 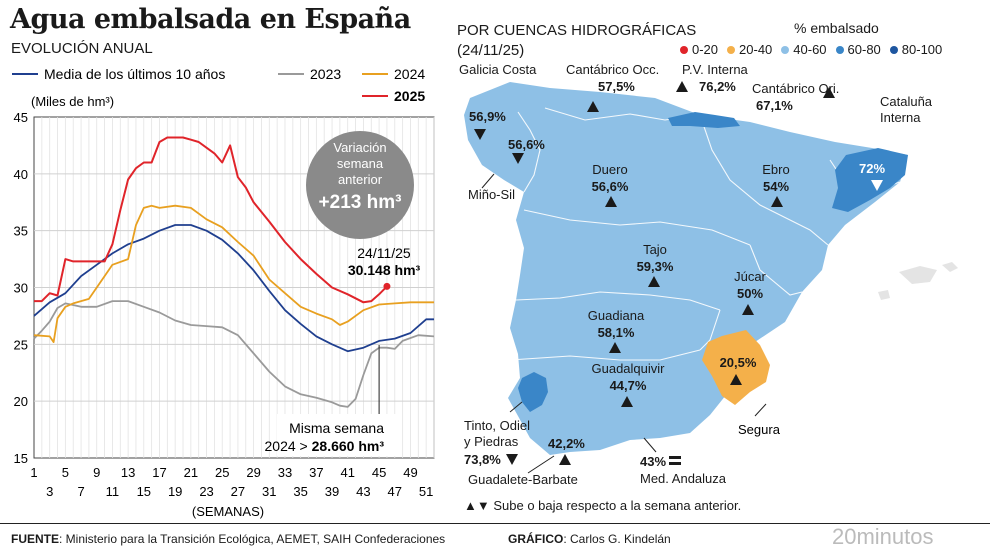 I want to click on bubble-text: semana, so click(x=360, y=163).